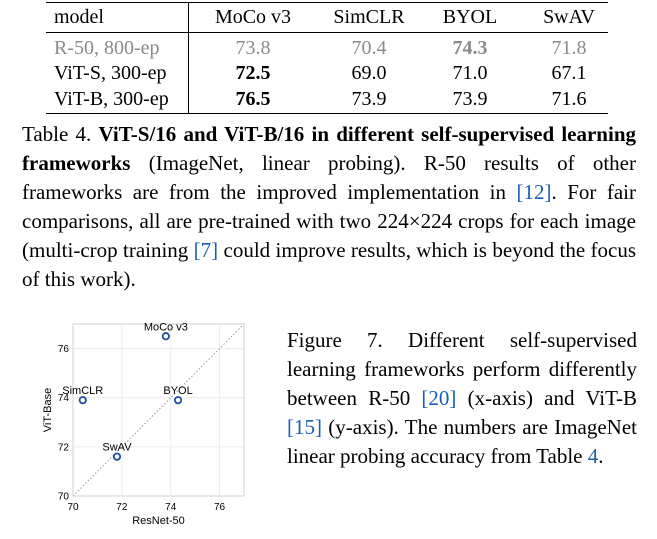 This screenshot has height=539, width=657. I want to click on plot-frame, so click(158, 410).